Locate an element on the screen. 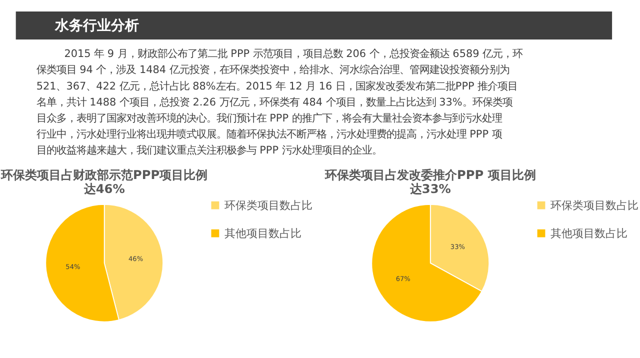 The height and width of the screenshot is (358, 640). chart-title: 环保类项目占发改委推介PPP 项目比例达33% is located at coordinates (430, 182).